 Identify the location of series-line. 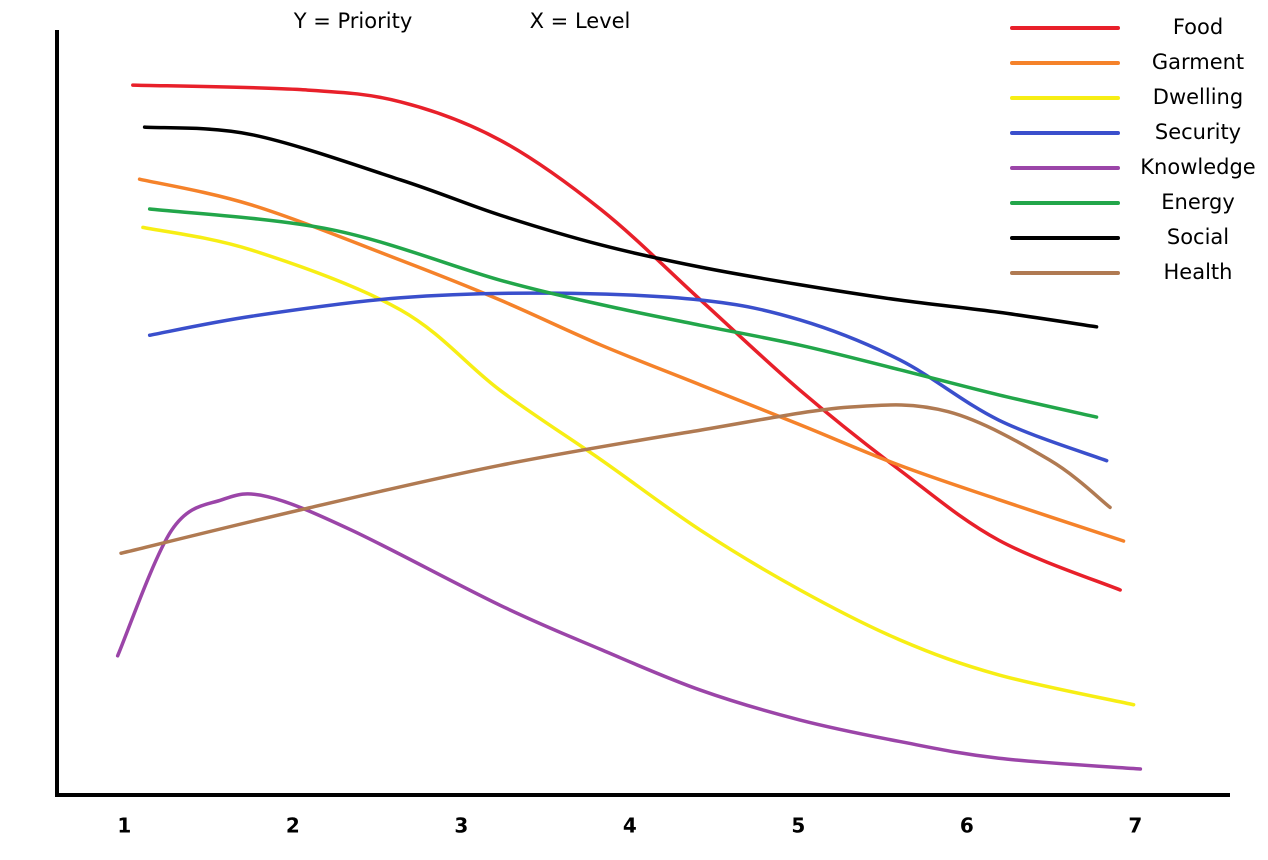
(615, 479).